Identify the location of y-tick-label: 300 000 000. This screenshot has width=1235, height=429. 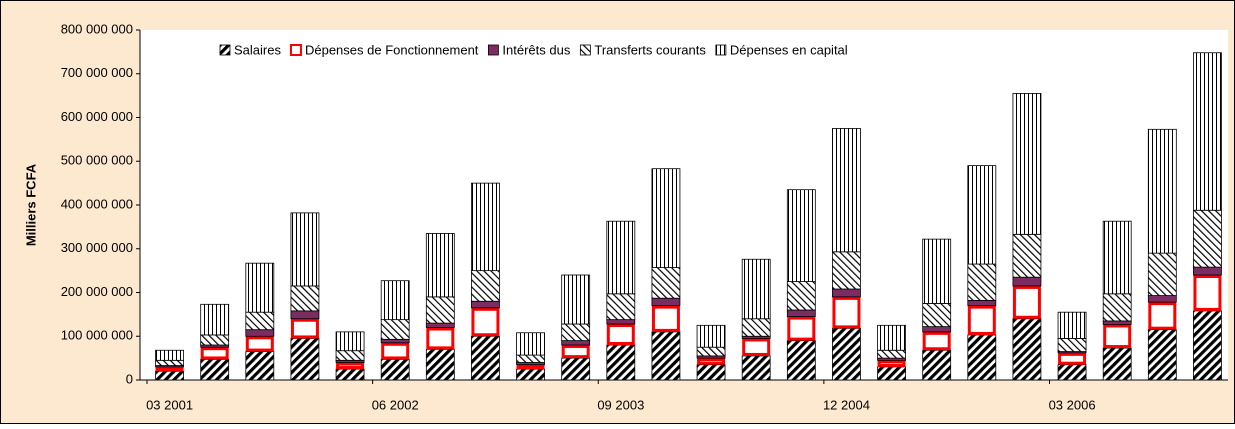
(97, 247).